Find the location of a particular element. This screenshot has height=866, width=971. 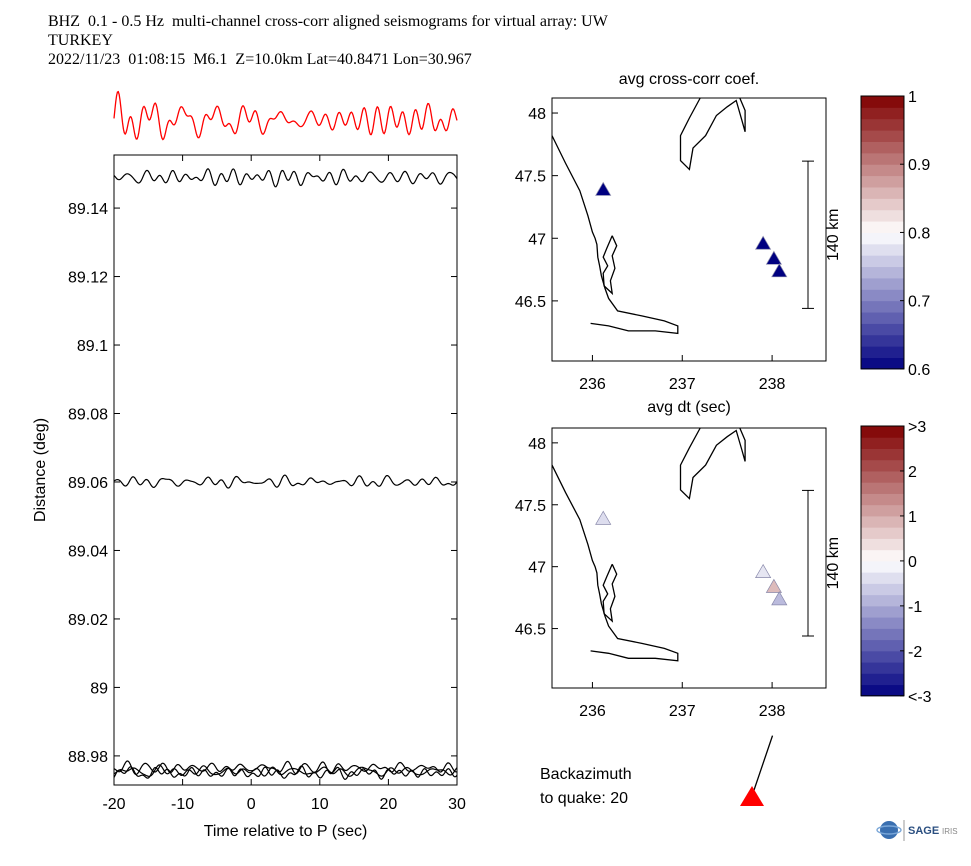

corr-map-frame is located at coordinates (689, 229).